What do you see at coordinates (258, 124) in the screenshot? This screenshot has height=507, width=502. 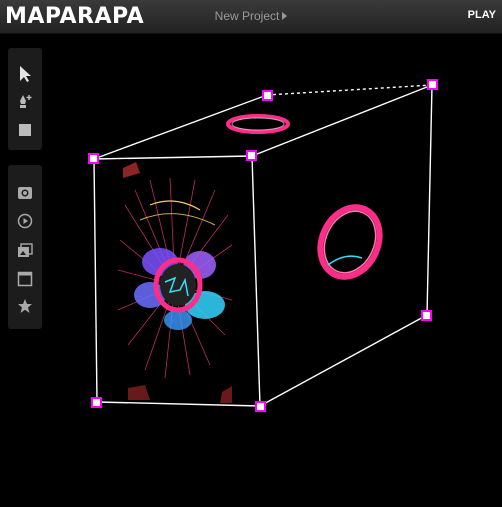 I see `top-face-artwork` at bounding box center [258, 124].